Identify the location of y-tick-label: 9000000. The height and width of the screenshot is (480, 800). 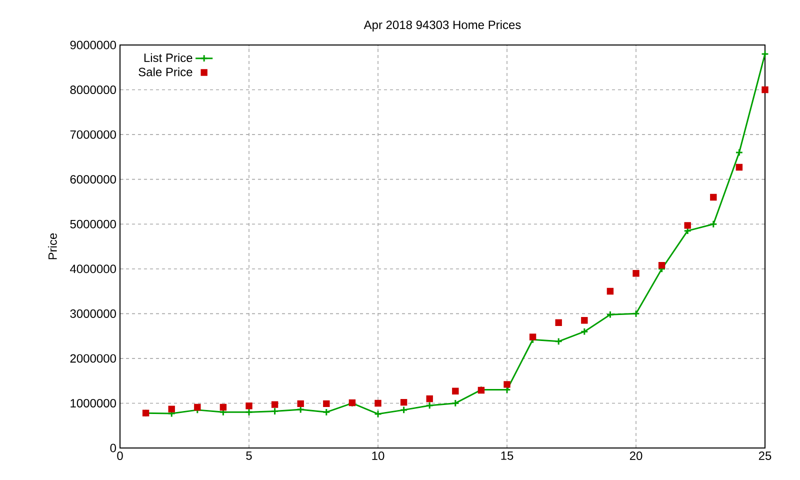
(93, 45).